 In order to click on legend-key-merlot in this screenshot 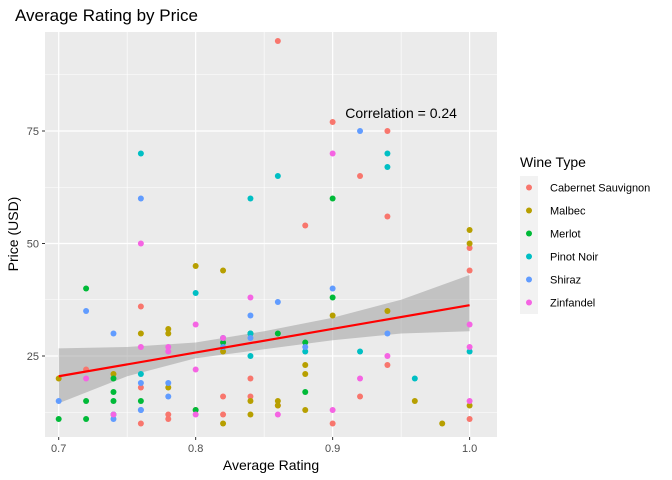, I will do `click(529, 233)`.